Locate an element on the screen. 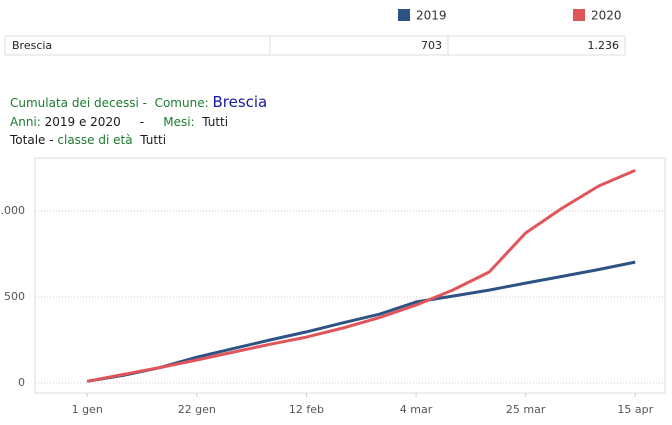 The image size is (672, 425). subtitle-line: Totale - classe di età Tutti is located at coordinates (88, 140).